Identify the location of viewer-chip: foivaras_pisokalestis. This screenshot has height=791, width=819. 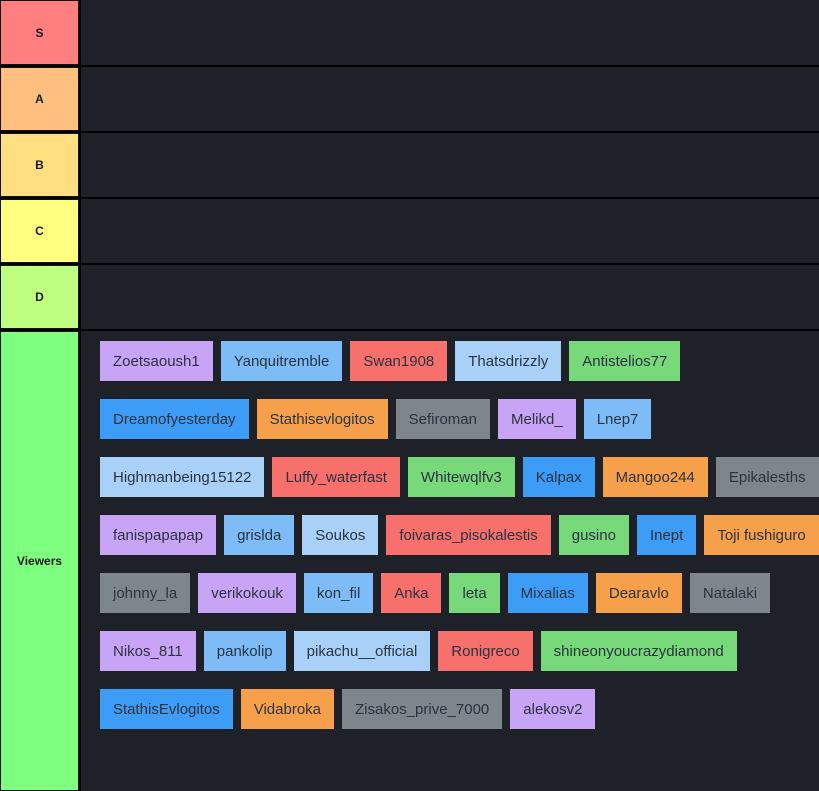
(468, 535).